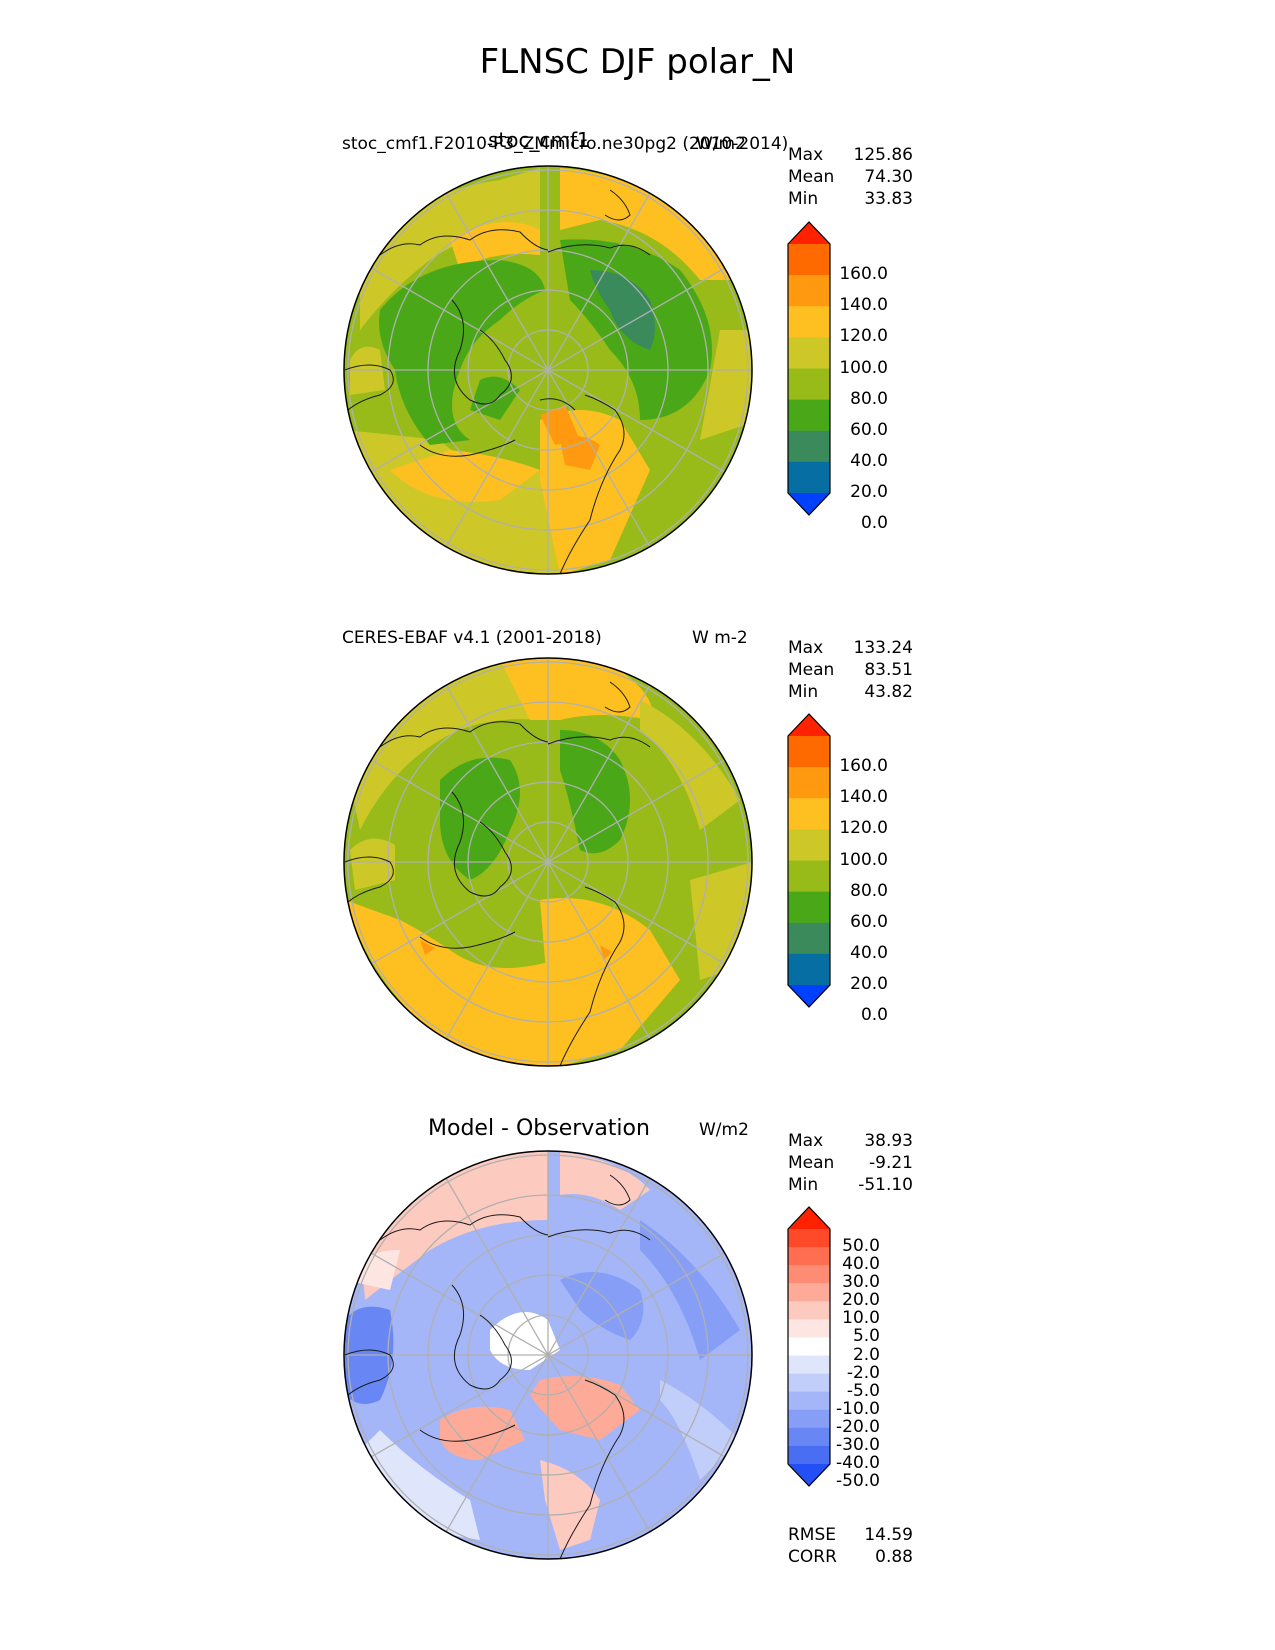  Describe the element at coordinates (811, 670) in the screenshot. I see `panel2-stat-mean-label: Mean` at that location.